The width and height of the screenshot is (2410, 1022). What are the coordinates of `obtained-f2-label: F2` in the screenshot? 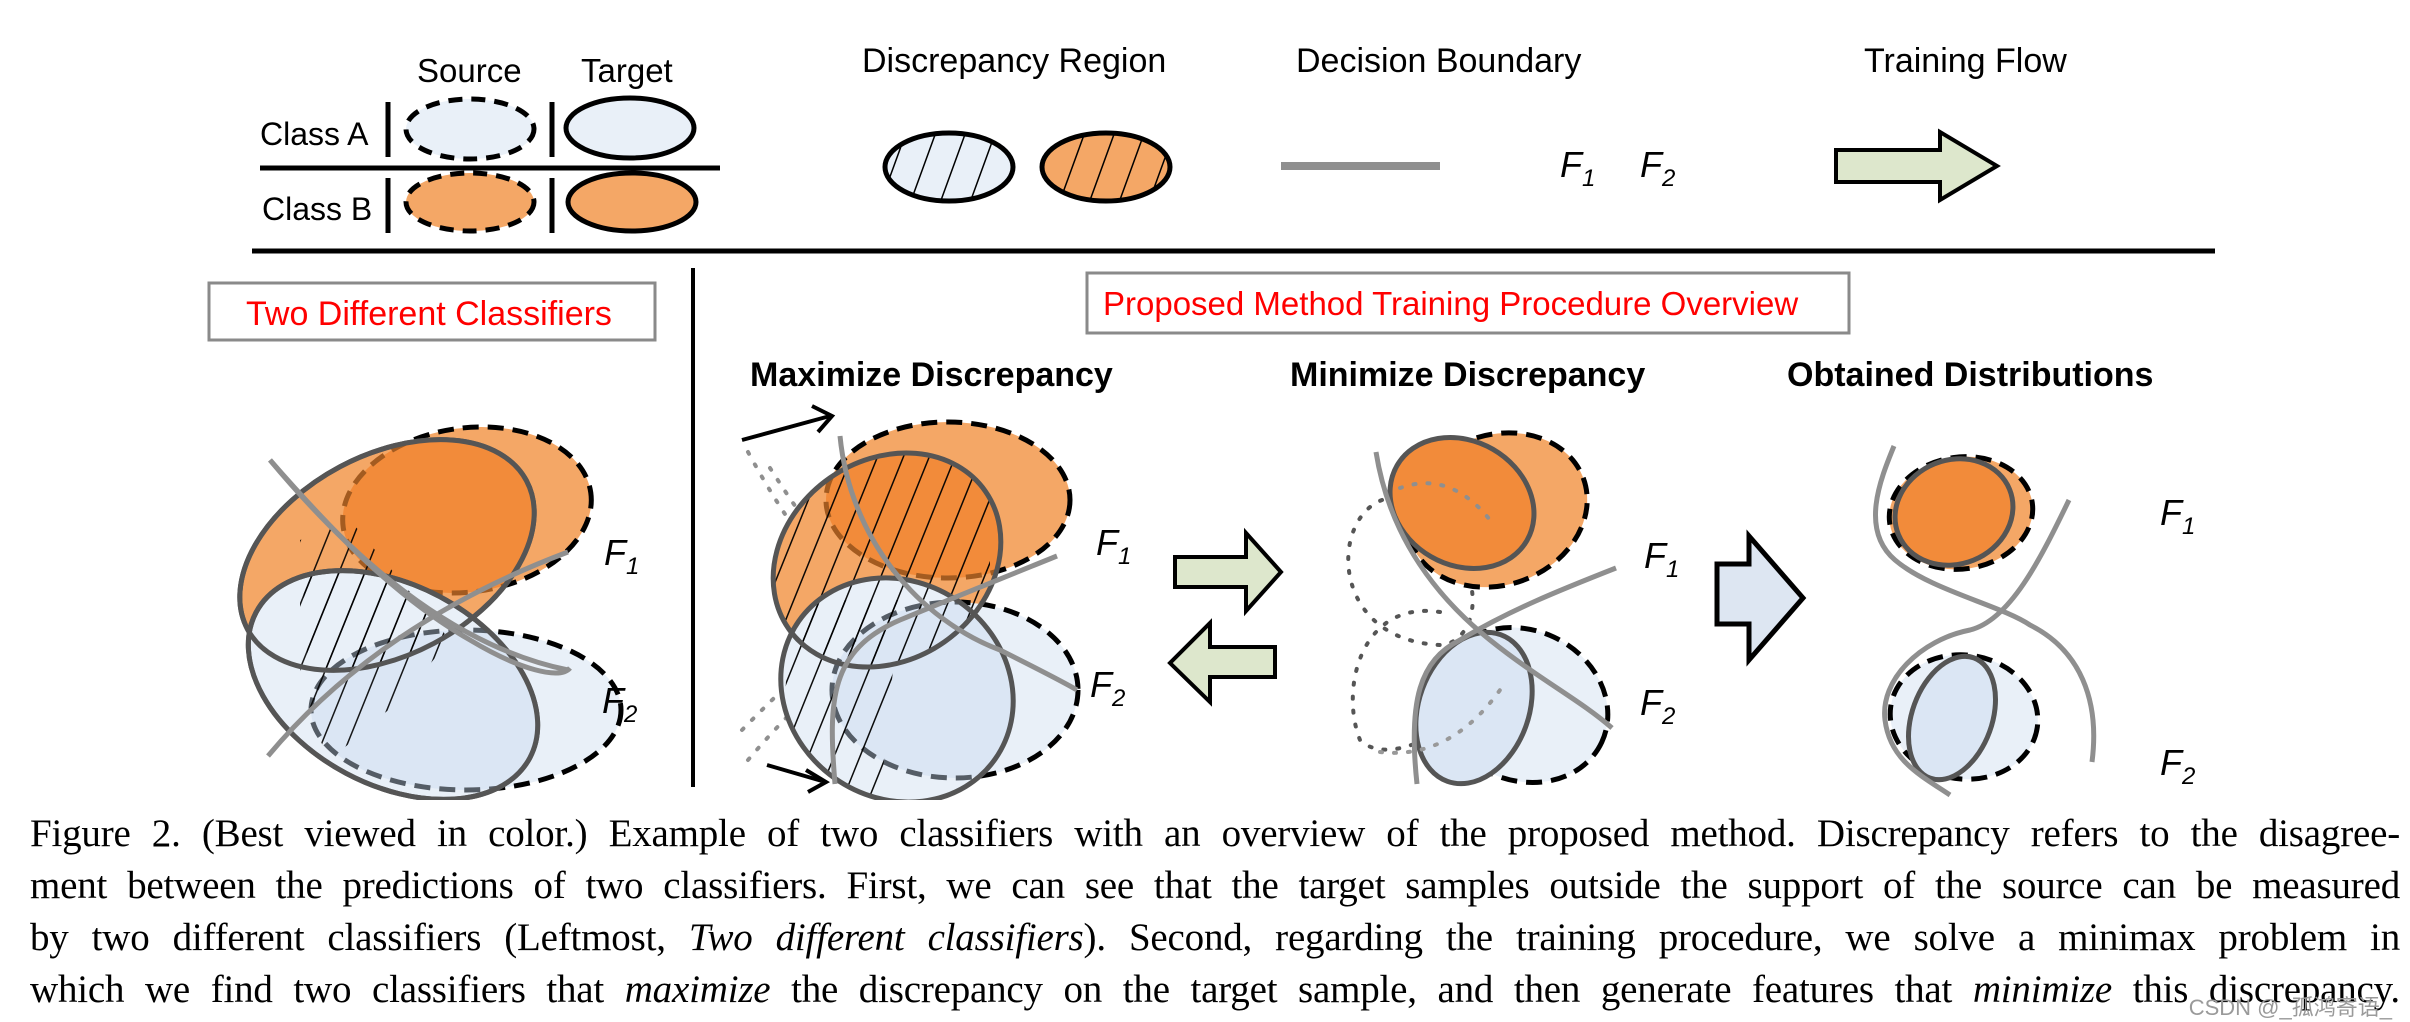 It's located at (2177, 766).